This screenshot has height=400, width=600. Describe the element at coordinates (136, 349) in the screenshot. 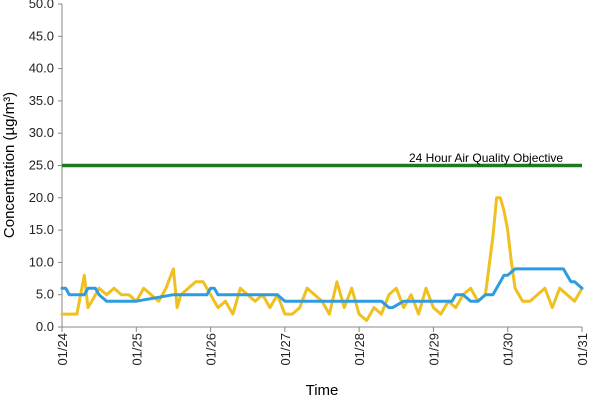

I see `x-tick-label: 01/25` at that location.